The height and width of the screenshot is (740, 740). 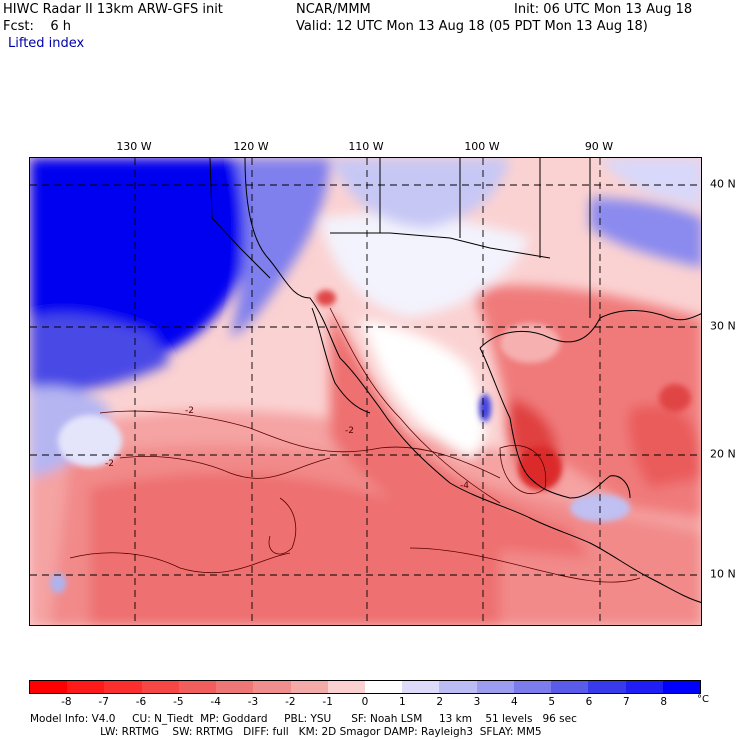 I want to click on lat-label-30n: 30 N, so click(x=723, y=326).